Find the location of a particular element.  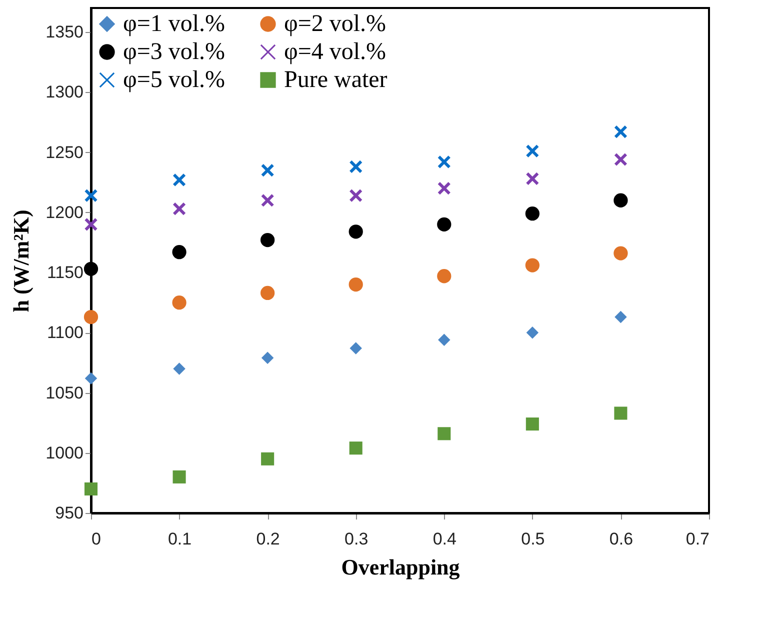

x-tick-label: 0.1 is located at coordinates (180, 539).